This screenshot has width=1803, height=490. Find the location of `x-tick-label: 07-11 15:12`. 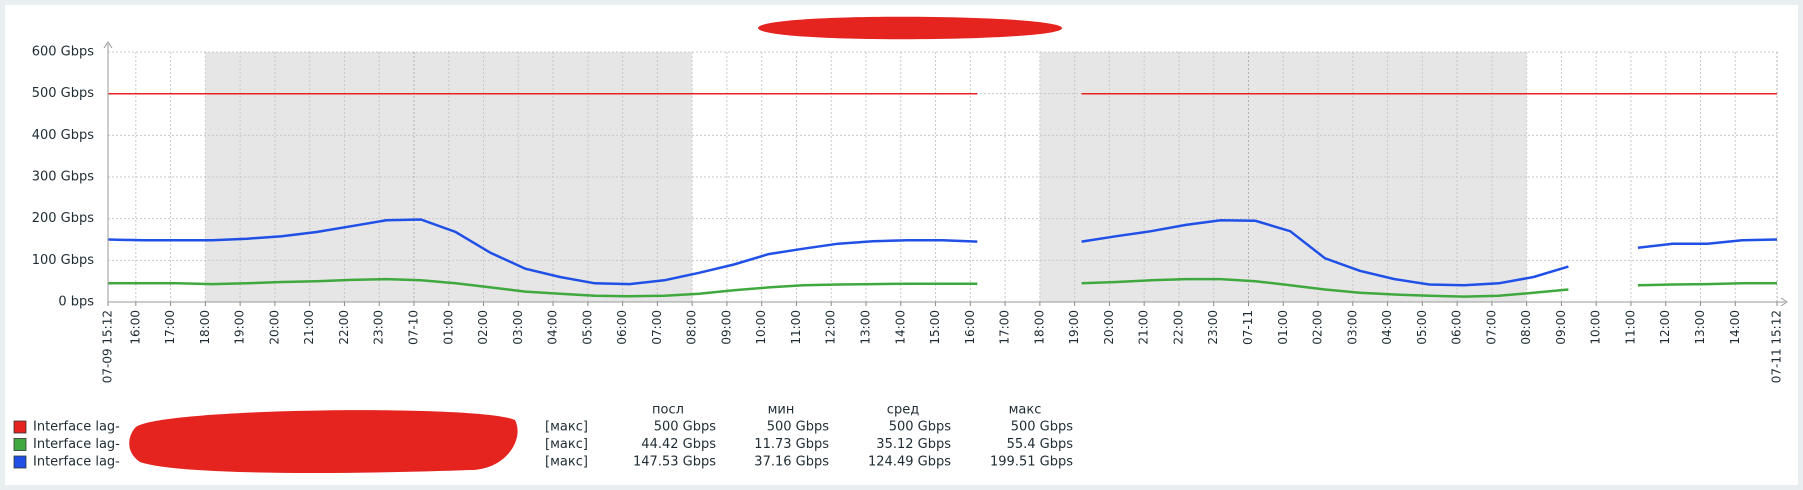

x-tick-label: 07-11 15:12 is located at coordinates (1777, 346).